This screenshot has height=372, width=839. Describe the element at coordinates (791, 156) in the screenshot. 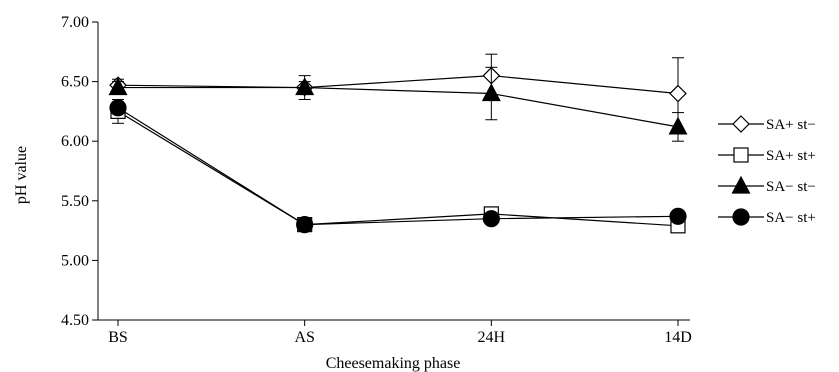

I see `legend-label: SA+ st+` at that location.